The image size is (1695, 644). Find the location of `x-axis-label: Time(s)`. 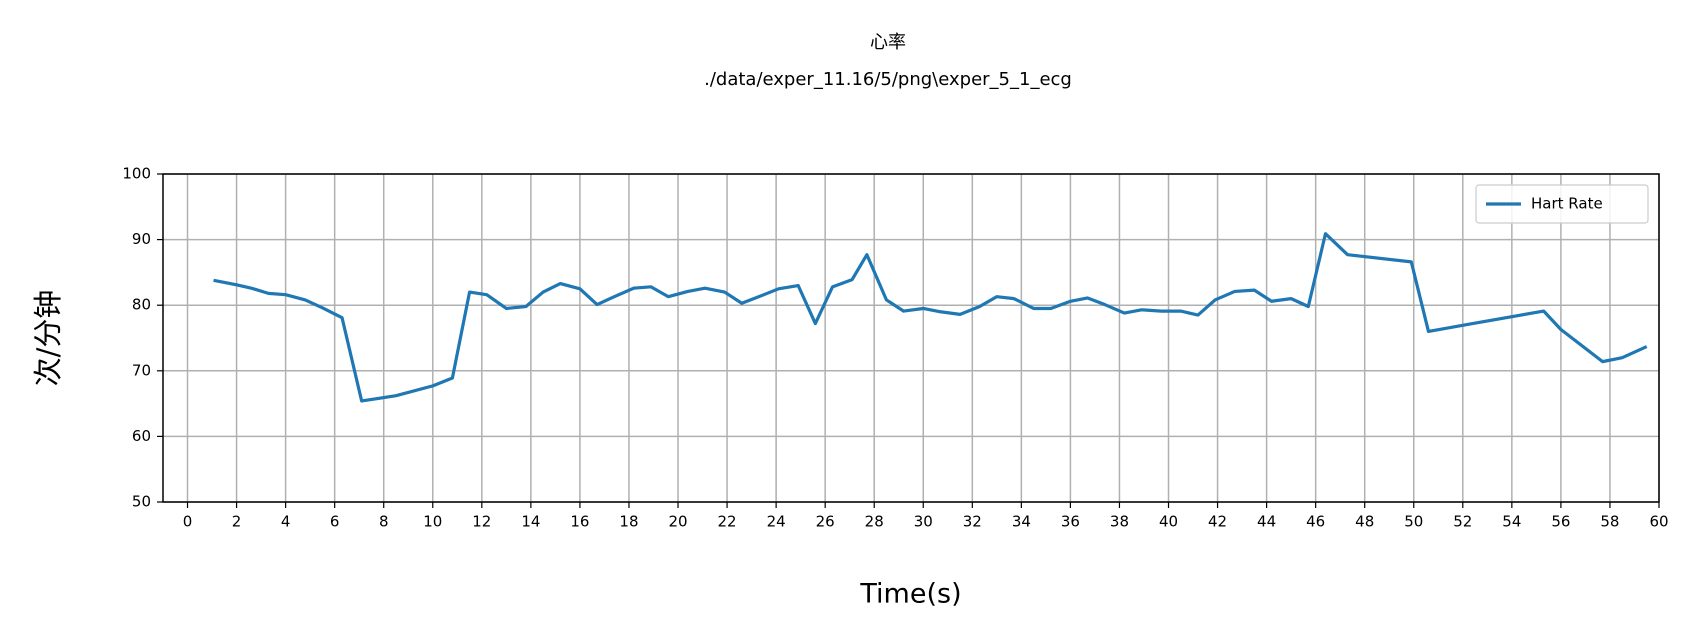

x-axis-label: Time(s) is located at coordinates (910, 594).